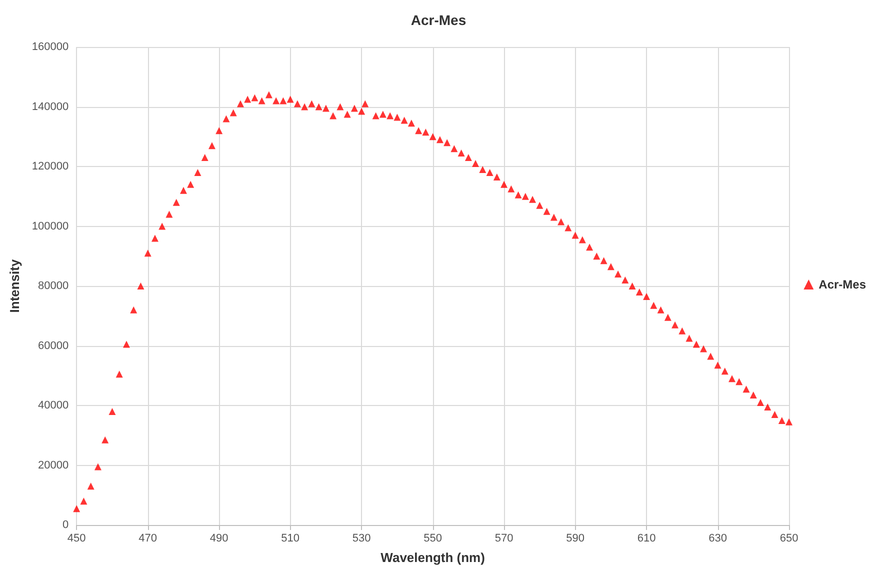  What do you see at coordinates (53, 406) in the screenshot?
I see `y-tick-label: 40000` at bounding box center [53, 406].